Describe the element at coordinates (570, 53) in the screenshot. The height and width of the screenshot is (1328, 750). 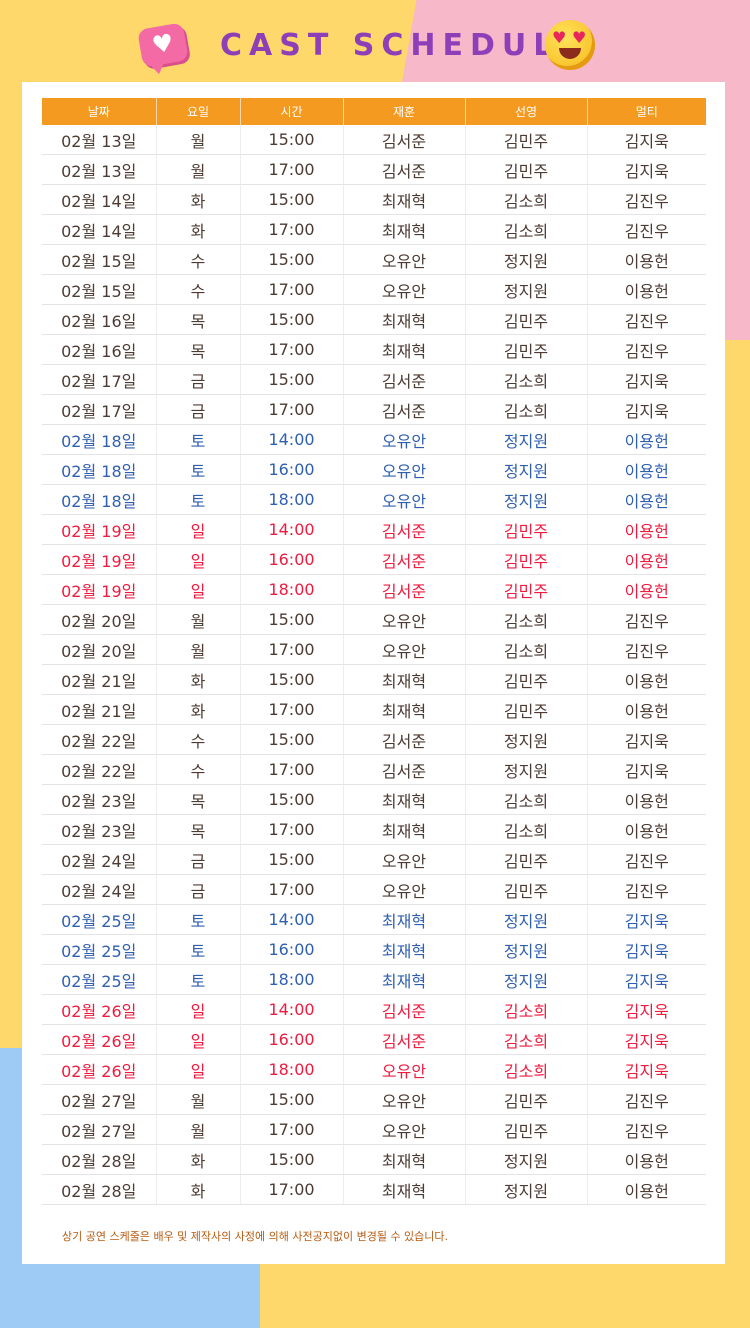
I see `emoji-mouth` at that location.